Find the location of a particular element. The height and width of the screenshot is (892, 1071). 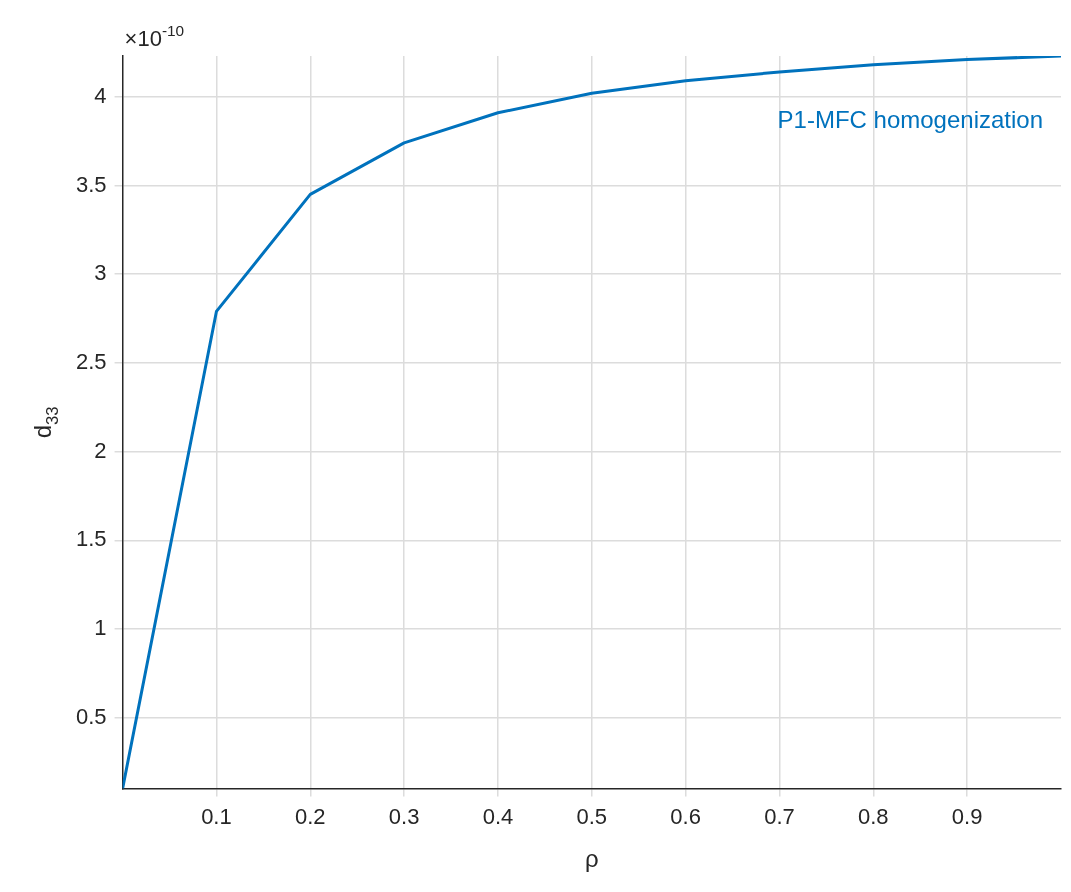

x-tick-label: 0.4 is located at coordinates (498, 816).